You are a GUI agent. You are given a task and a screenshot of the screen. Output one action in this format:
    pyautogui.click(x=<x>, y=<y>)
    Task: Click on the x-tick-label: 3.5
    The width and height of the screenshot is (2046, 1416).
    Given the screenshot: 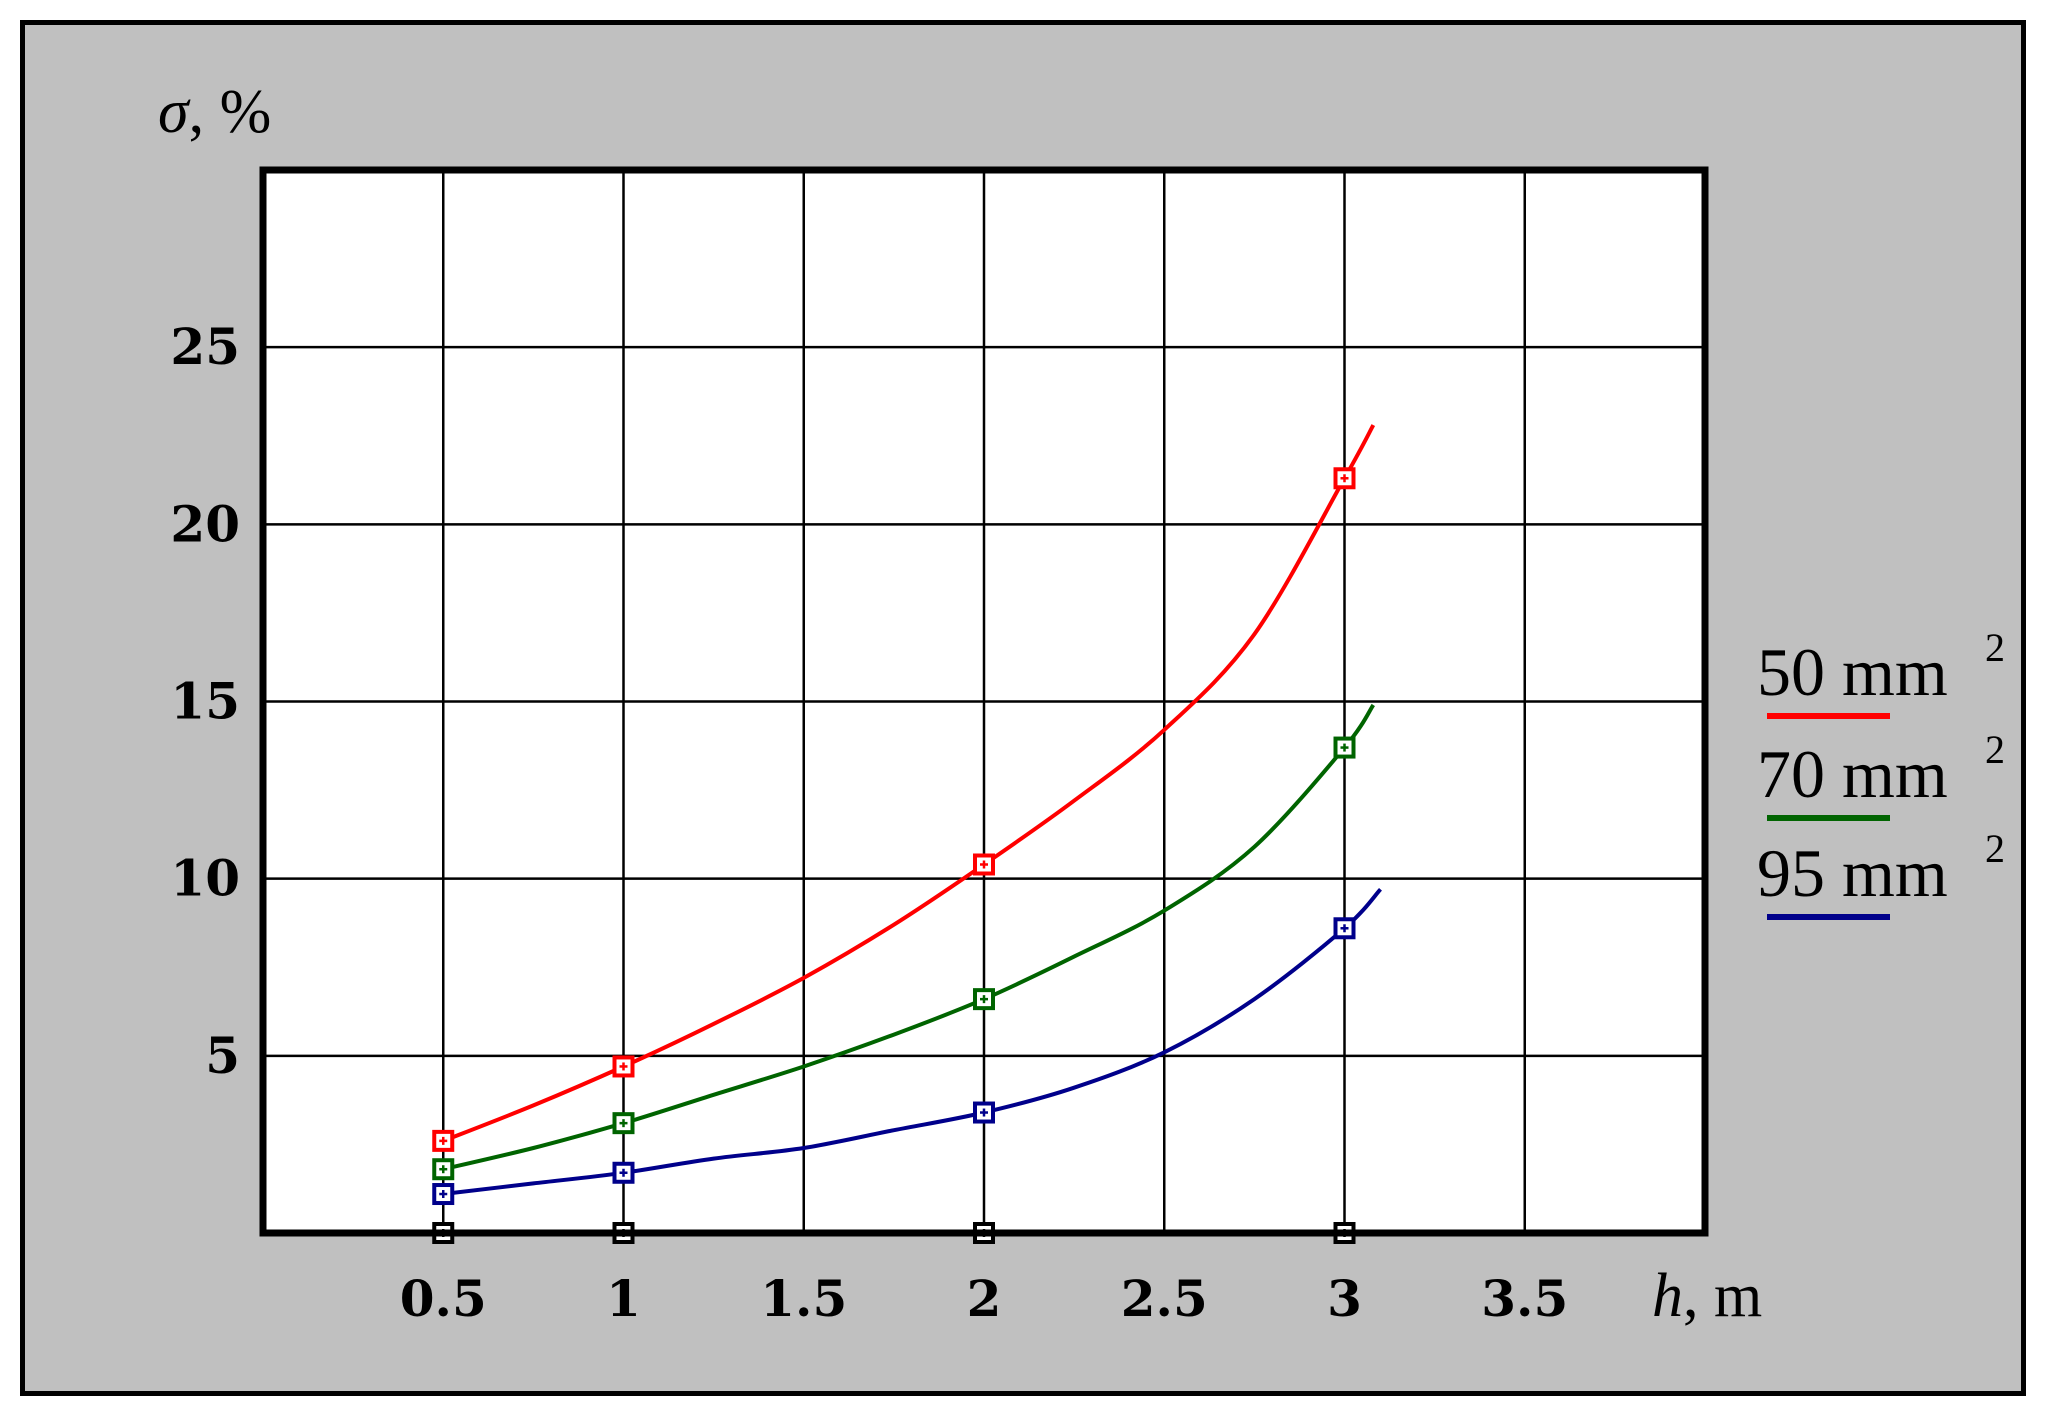 What is the action you would take?
    pyautogui.click(x=1524, y=1298)
    